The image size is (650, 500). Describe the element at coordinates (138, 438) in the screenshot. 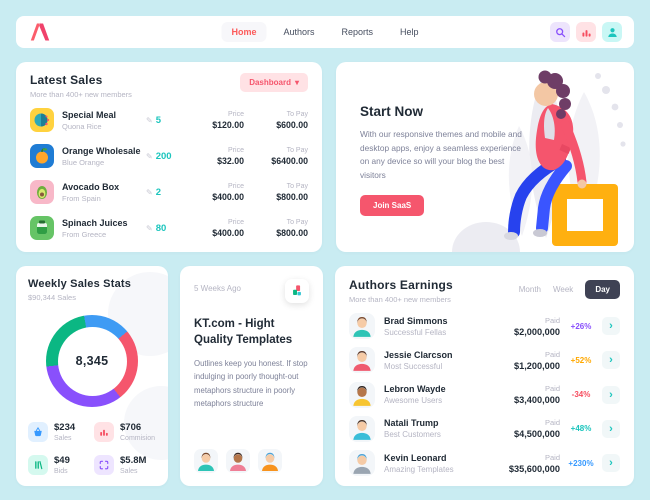

I see `stat-label: Commision` at that location.